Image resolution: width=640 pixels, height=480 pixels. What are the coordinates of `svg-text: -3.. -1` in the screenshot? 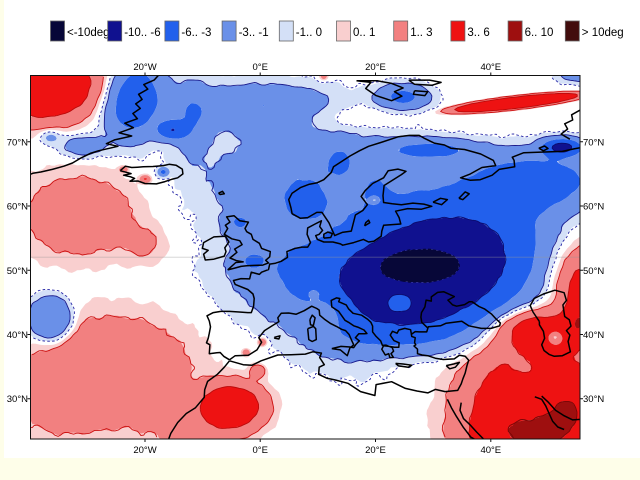 It's located at (254, 33).